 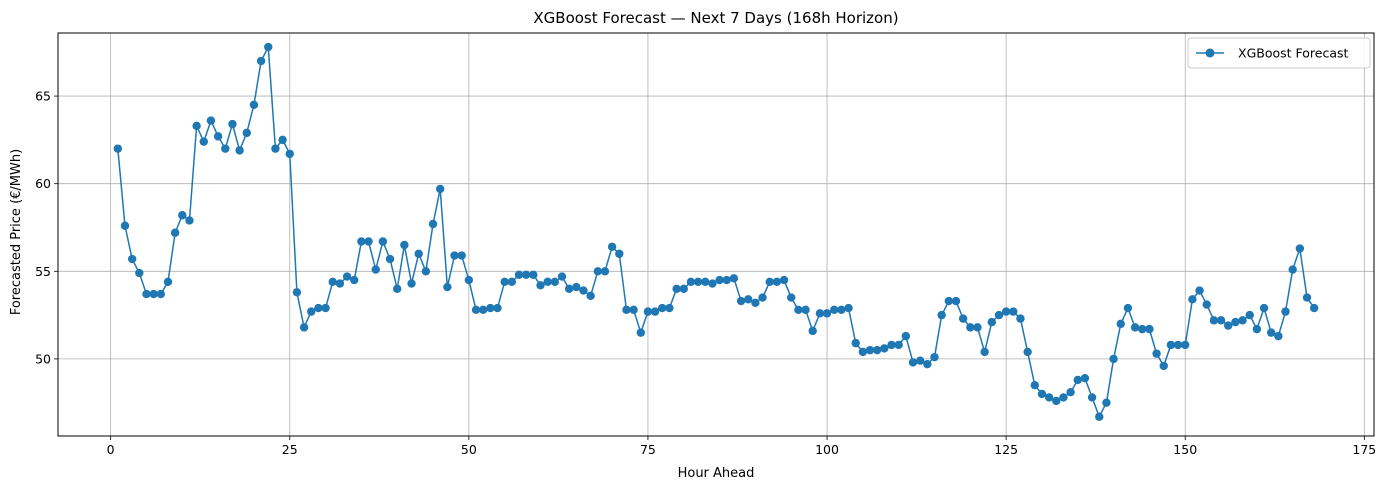 What do you see at coordinates (1185, 449) in the screenshot?
I see `x-tick-label: 150` at bounding box center [1185, 449].